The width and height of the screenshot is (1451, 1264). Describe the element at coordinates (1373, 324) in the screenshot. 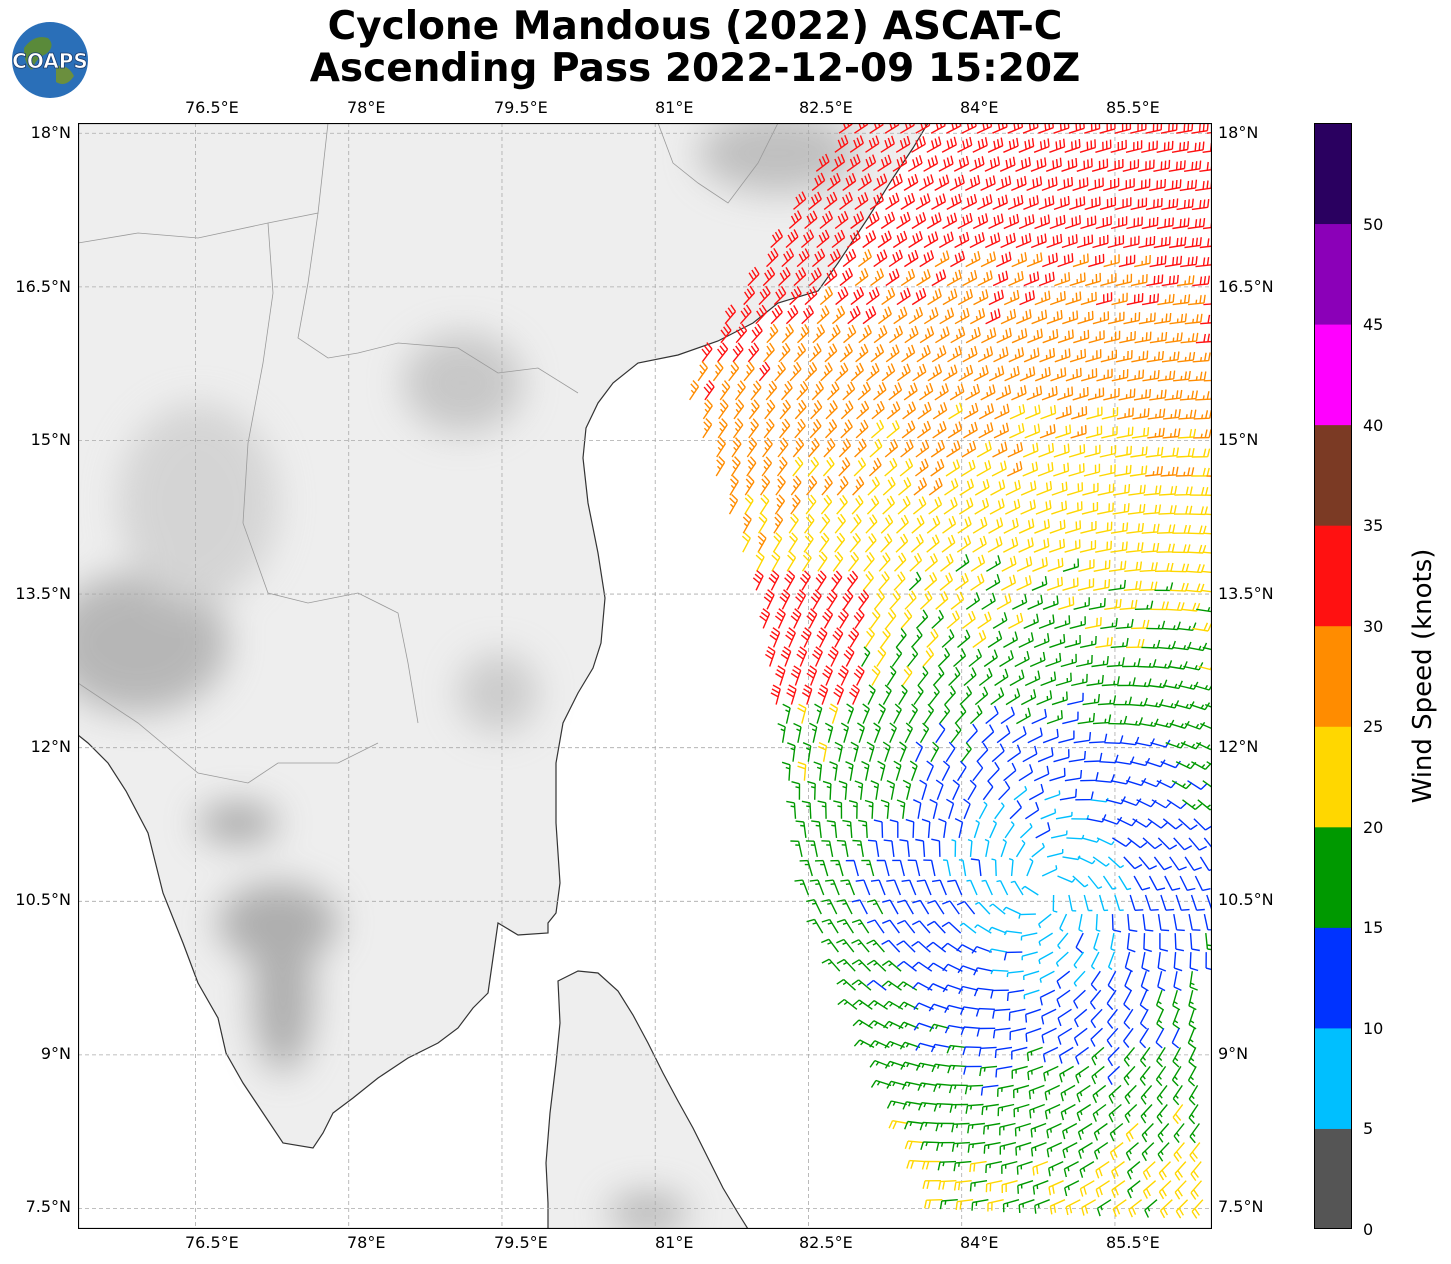

I see `colorbar-tick: 45` at that location.